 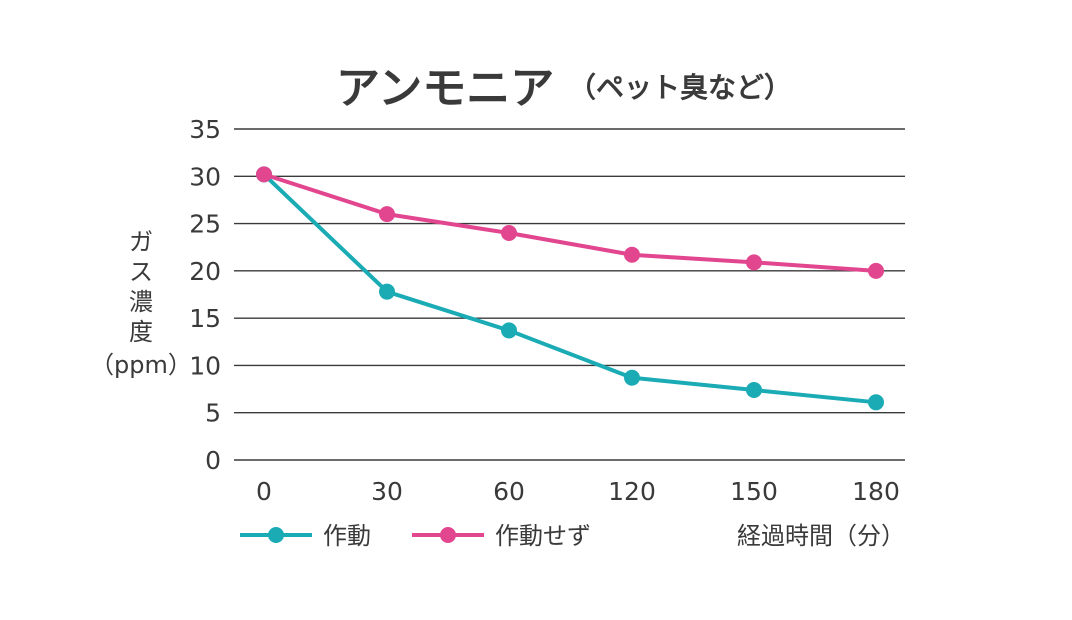 What do you see at coordinates (141, 365) in the screenshot?
I see `y-axis-label-unit: （ppm）` at bounding box center [141, 365].